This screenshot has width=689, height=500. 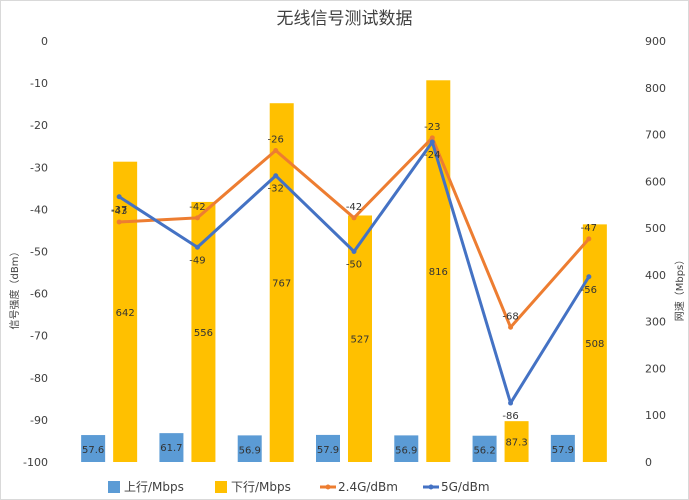 I want to click on left-axis-ticks: 0 -10 -20 -30 -40 -50 -60 -70 -80 -90 -100, so click(x=35, y=252).